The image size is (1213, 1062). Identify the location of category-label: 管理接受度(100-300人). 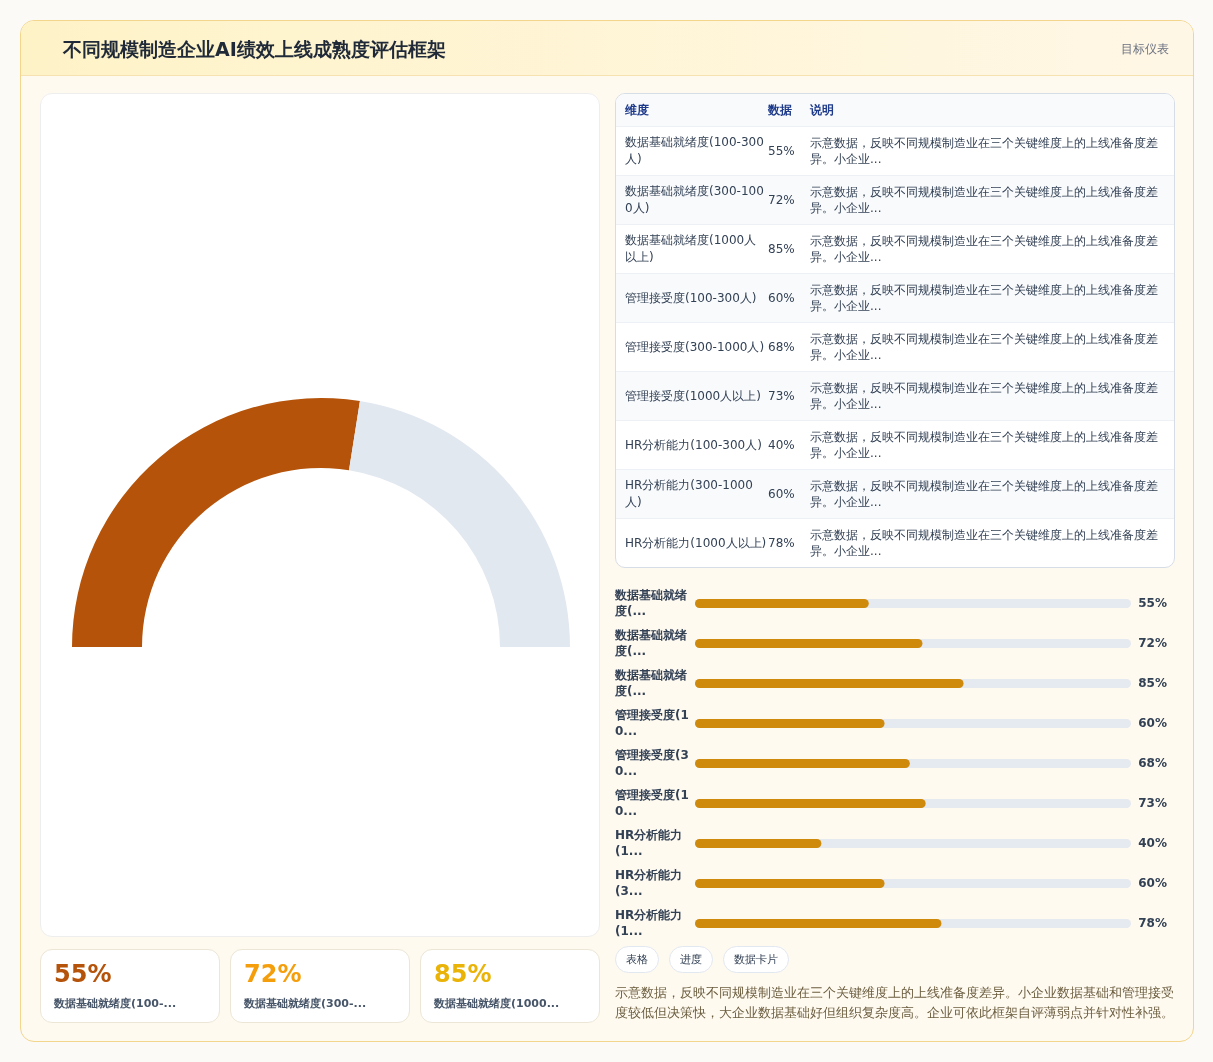
(691, 298).